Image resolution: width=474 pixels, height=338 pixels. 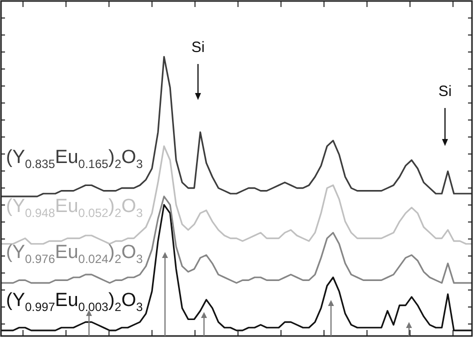 What do you see at coordinates (198, 47) in the screenshot?
I see `text: Si` at bounding box center [198, 47].